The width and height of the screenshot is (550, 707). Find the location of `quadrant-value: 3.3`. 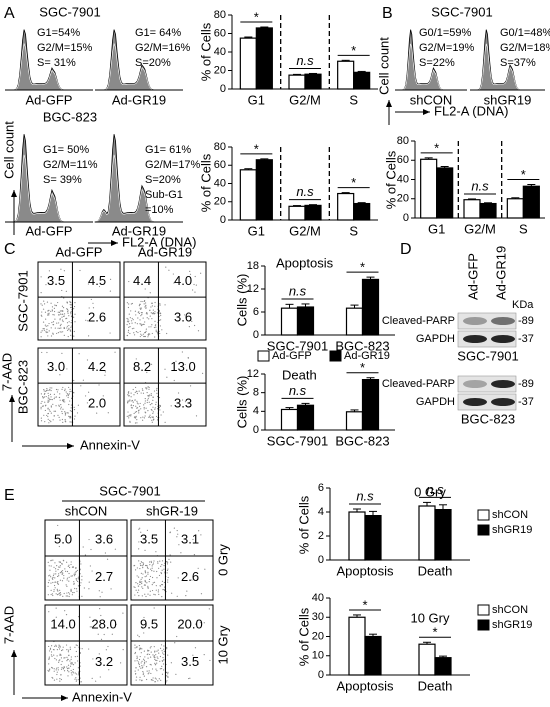

quadrant-value: 3.3 is located at coordinates (183, 403).